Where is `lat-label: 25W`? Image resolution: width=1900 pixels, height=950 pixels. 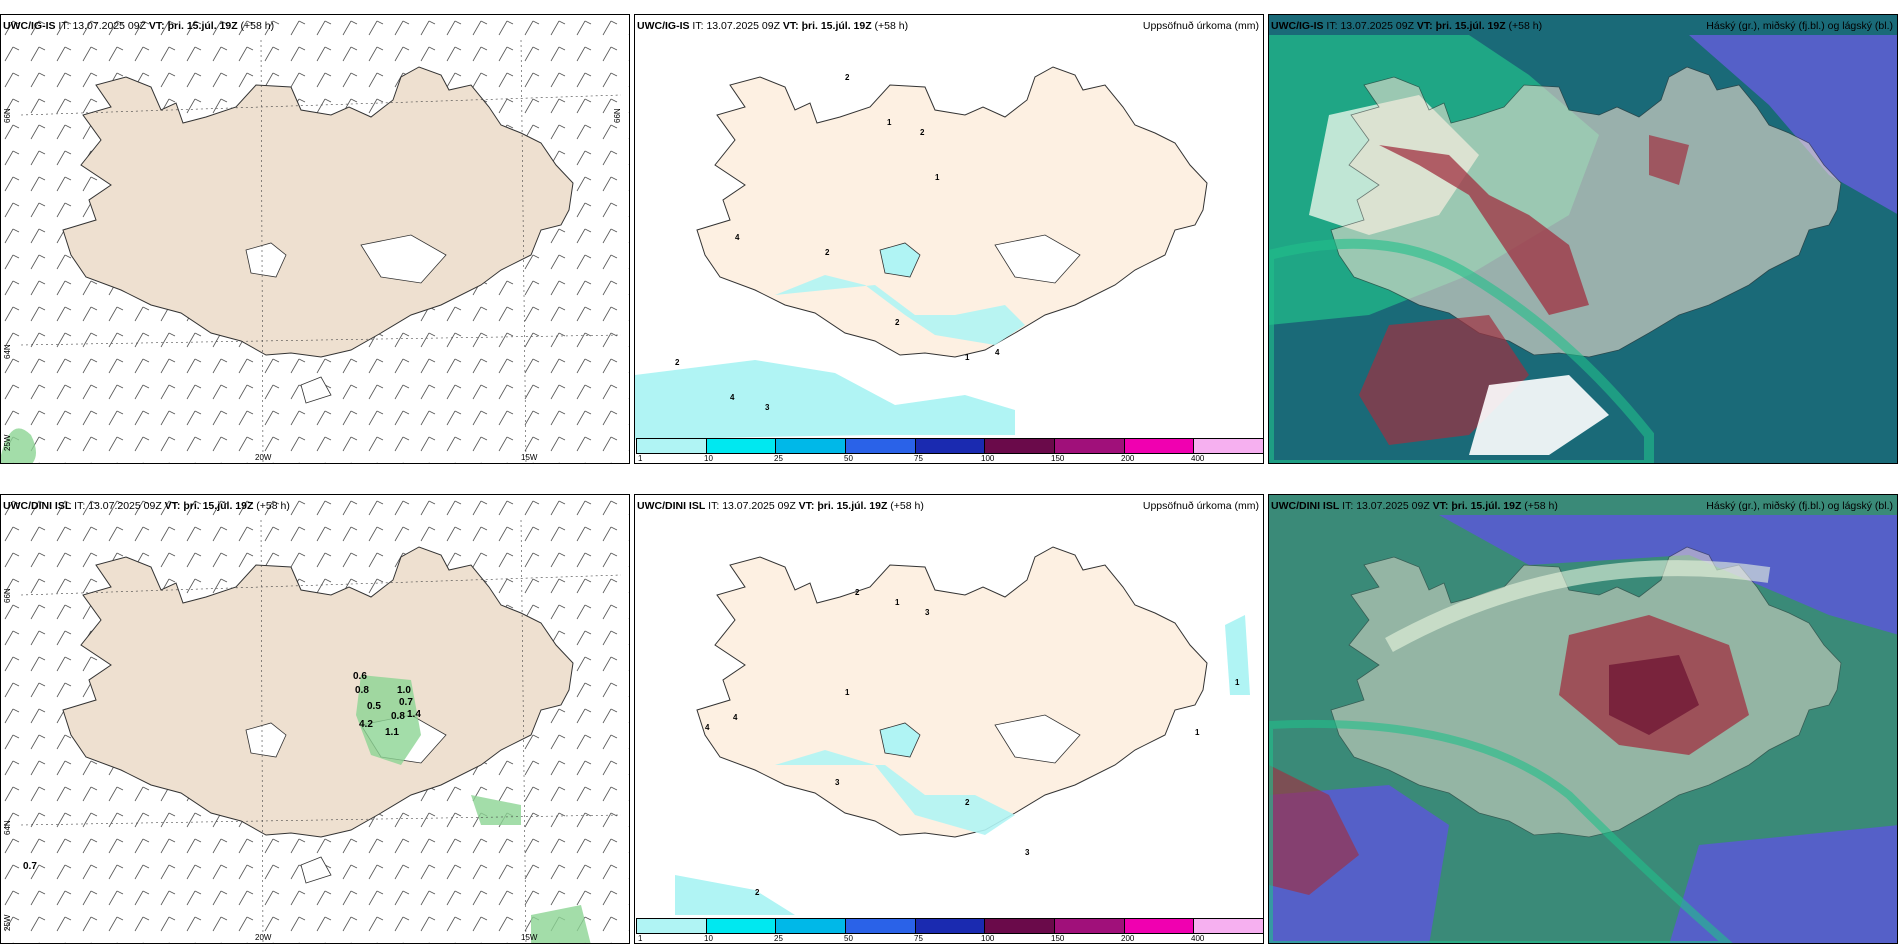 lat-label: 25W is located at coordinates (7, 442).